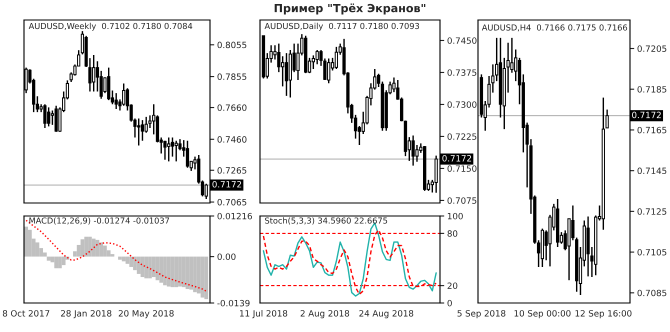 The image size is (670, 332). Describe the element at coordinates (264, 314) in the screenshot. I see `x-tick-label: 11 Jul 2018` at that location.